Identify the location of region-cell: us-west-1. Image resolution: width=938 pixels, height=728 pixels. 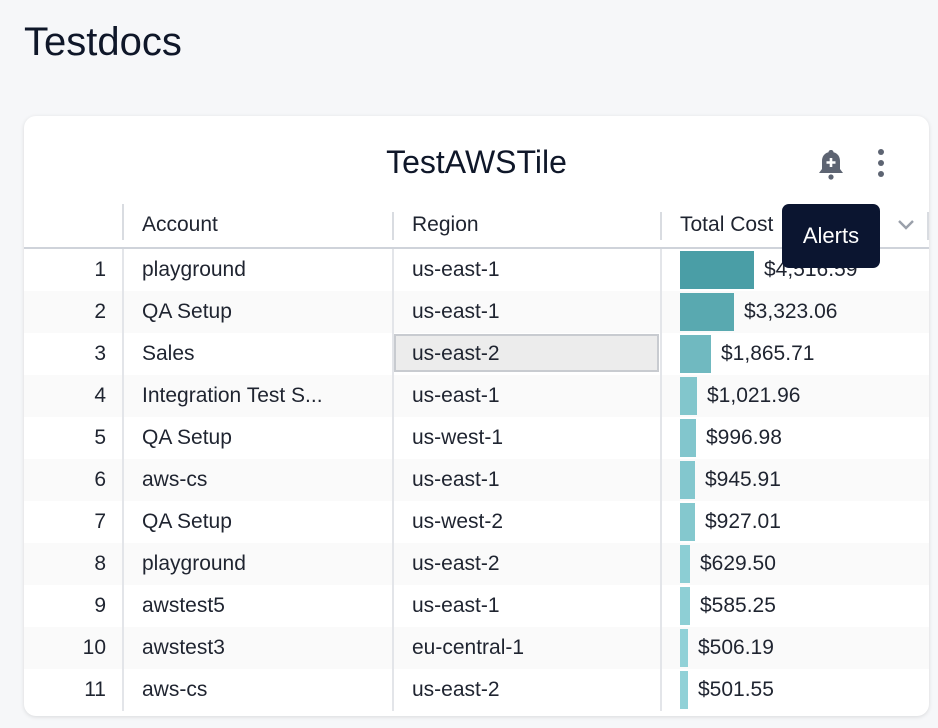
(458, 437).